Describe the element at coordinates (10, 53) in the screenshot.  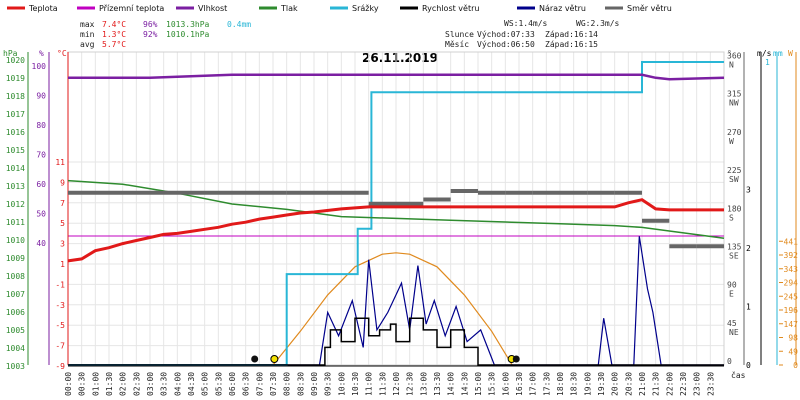
I see `axis-hpa-label: hPa` at that location.